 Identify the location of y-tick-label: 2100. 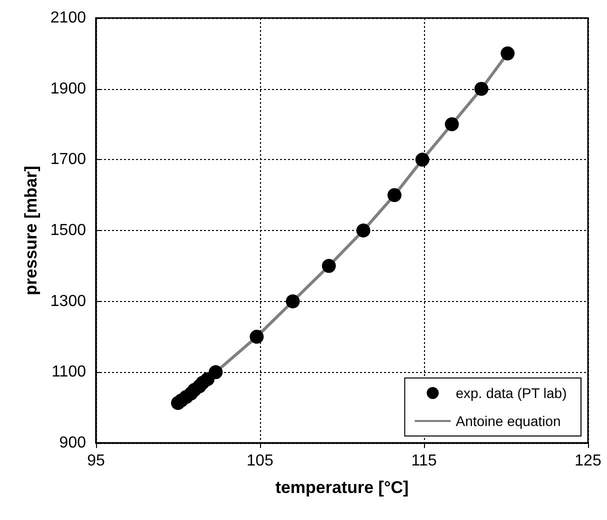
(68, 18).